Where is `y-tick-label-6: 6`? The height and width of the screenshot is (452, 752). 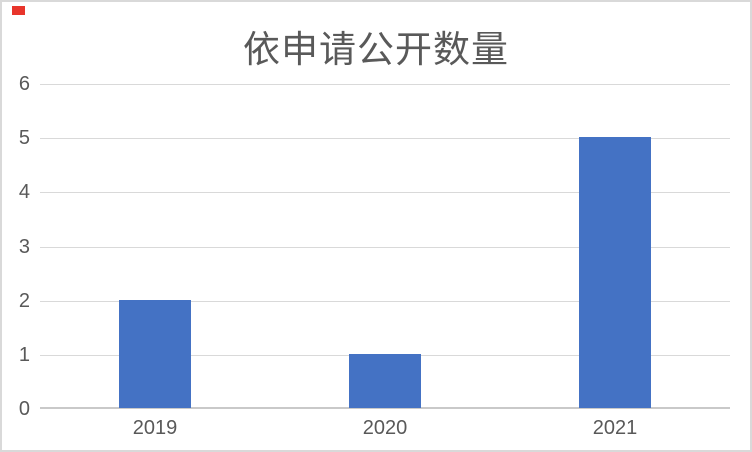 y-tick-label-6: 6 is located at coordinates (24, 84).